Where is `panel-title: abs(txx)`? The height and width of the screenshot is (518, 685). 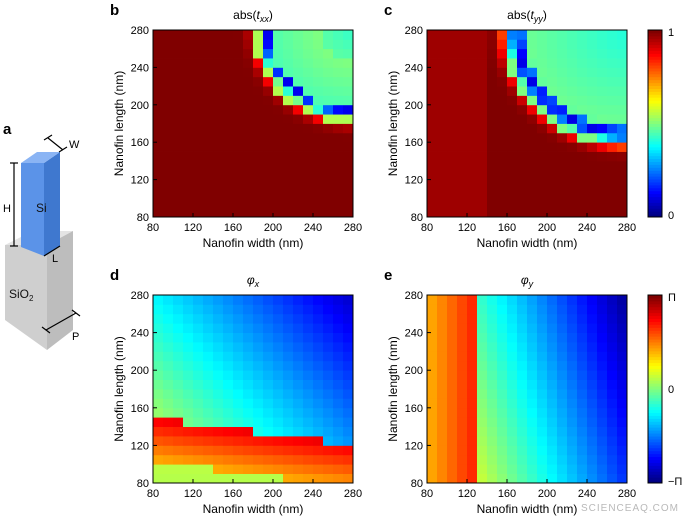
panel-title: abs(txx) is located at coordinates (253, 16).